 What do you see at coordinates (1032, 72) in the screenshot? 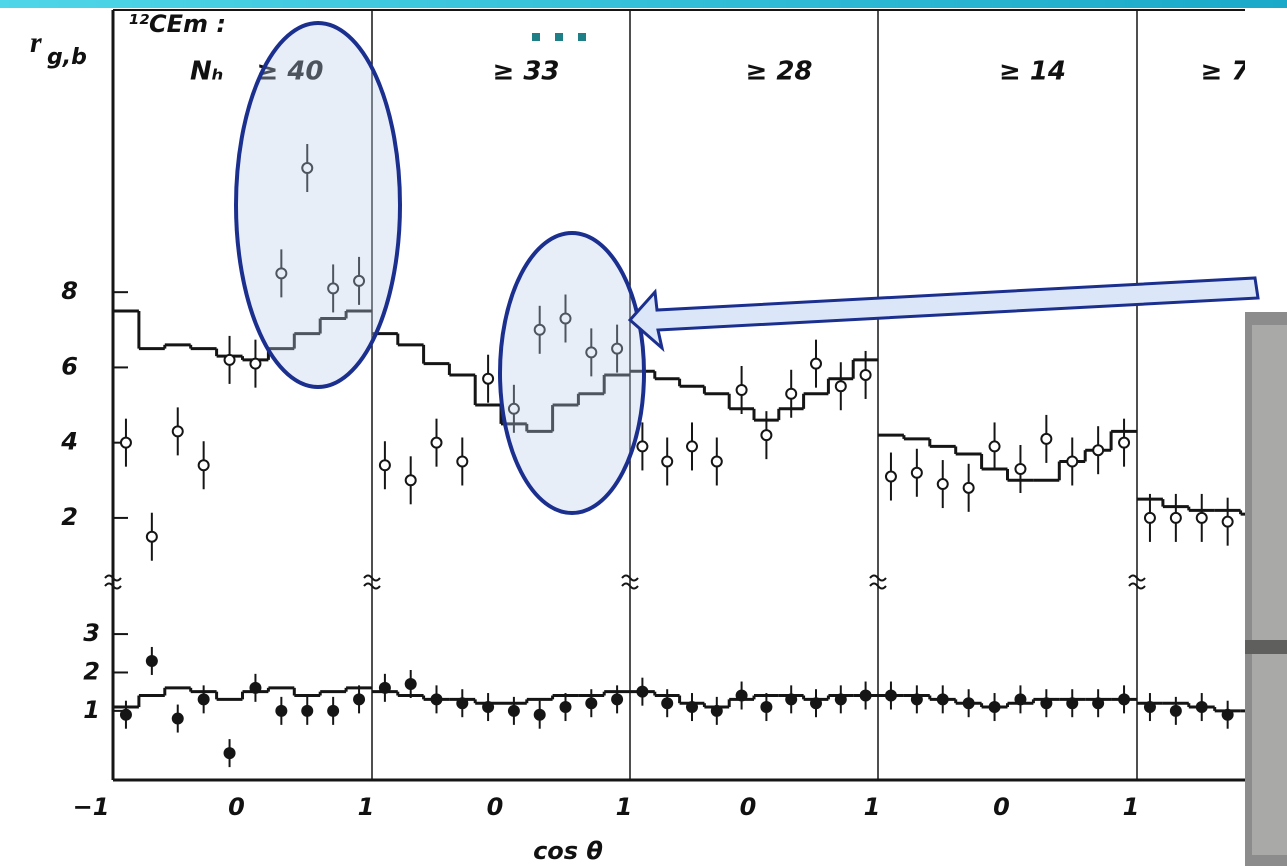
I see `panel-label: ≥ 14` at bounding box center [1032, 72].